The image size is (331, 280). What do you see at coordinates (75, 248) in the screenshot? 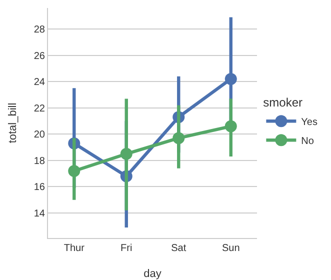
I see `x-tick-label: Thur` at bounding box center [75, 248].